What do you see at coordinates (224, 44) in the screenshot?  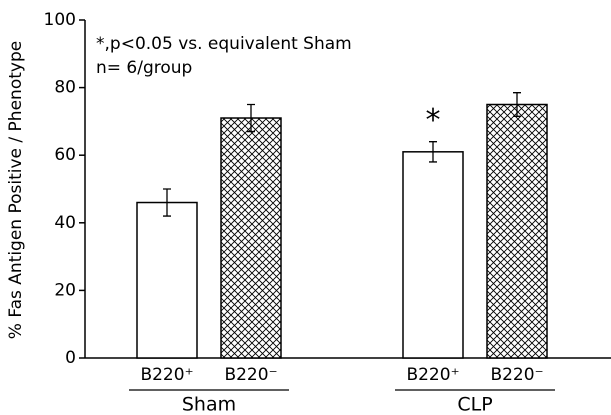 I see `annotation: *,p<0.05 vs. equivalent Sham` at bounding box center [224, 44].